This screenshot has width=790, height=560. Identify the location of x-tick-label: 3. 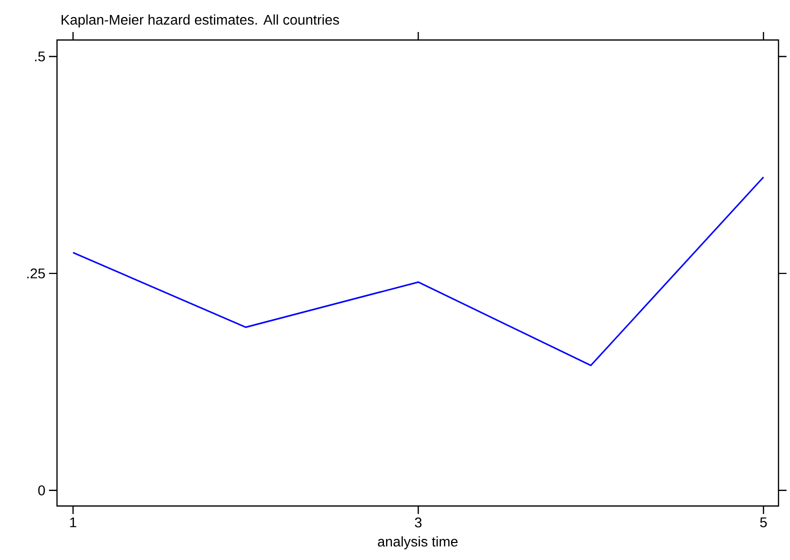
(418, 523).